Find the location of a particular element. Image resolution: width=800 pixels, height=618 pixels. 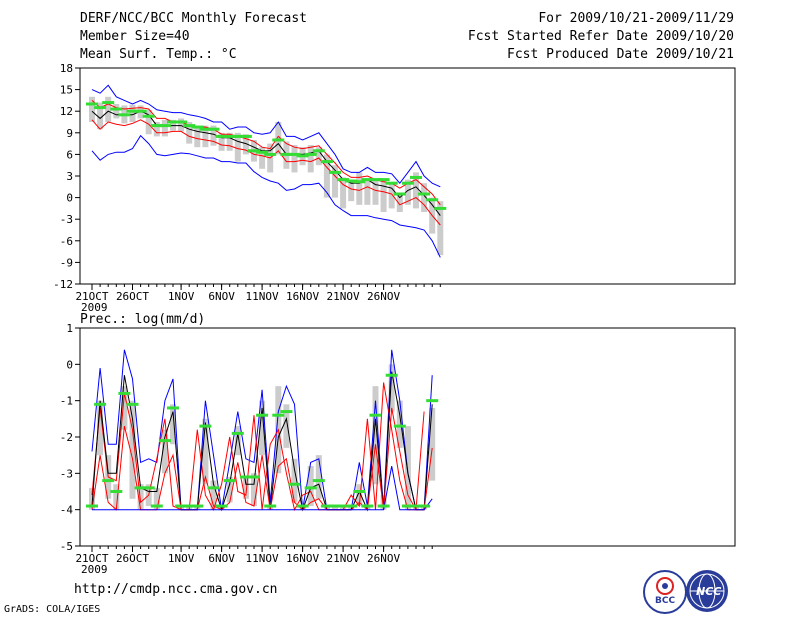

y-tick-label: 15 is located at coordinates (66, 90).